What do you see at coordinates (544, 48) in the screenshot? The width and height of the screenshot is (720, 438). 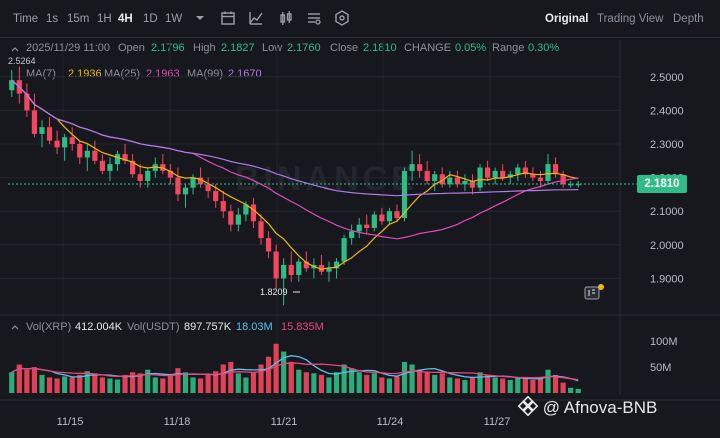 I see `range-value: 0.30%` at bounding box center [544, 48].